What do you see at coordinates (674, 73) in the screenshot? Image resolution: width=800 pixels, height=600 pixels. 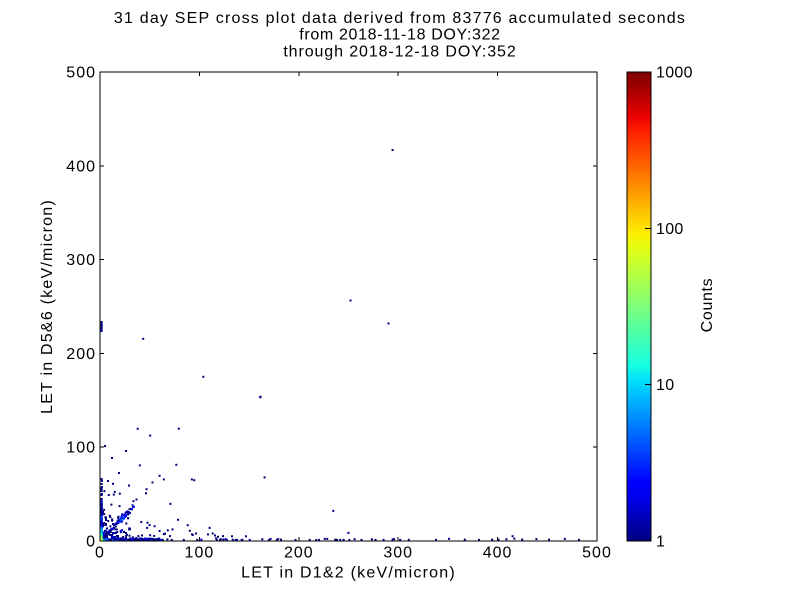 I see `svg-text: 1000` at bounding box center [674, 73].